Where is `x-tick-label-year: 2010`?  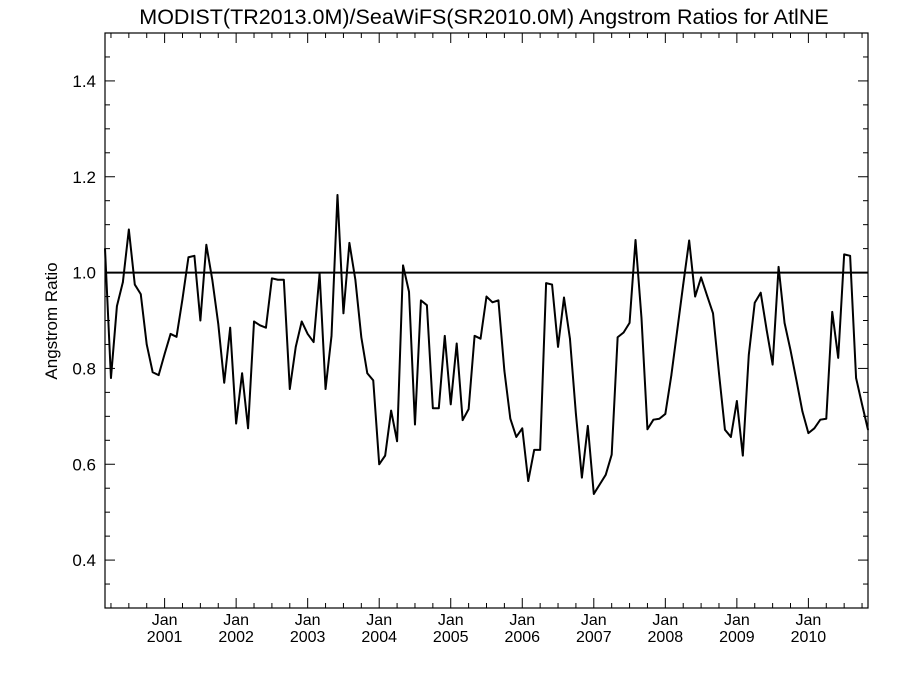 x-tick-label-year: 2010 is located at coordinates (809, 637).